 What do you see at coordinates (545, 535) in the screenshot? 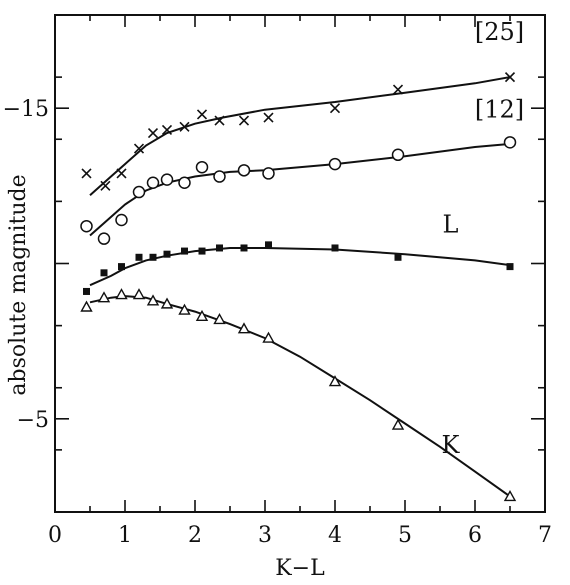
I see `x-tick-label: 7` at bounding box center [545, 535].